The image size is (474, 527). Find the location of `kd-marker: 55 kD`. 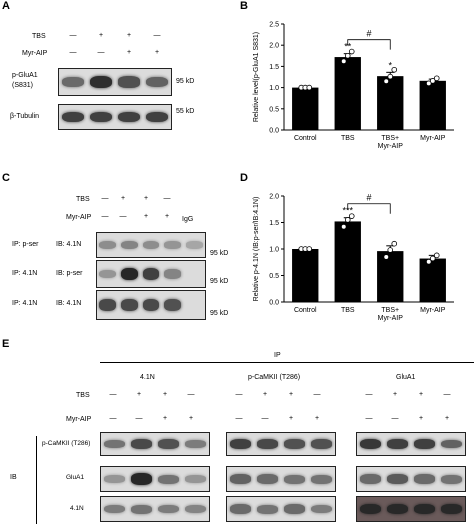

kd-marker: 55 kD is located at coordinates (185, 111).